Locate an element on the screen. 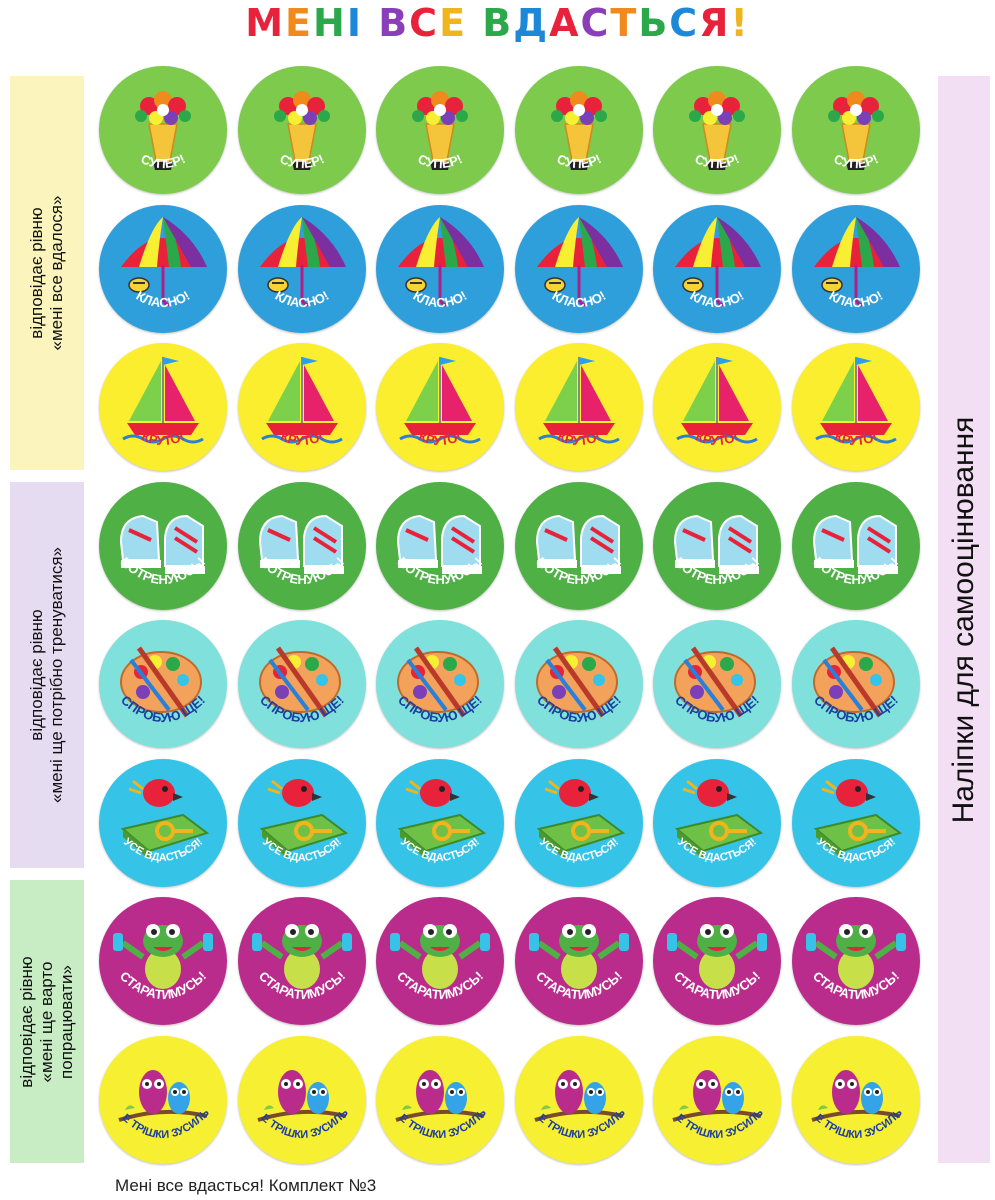 The image size is (995, 1200). page-title: МЕНІ ВСЕ ВДАСТЬСЯ! is located at coordinates (497, 26).